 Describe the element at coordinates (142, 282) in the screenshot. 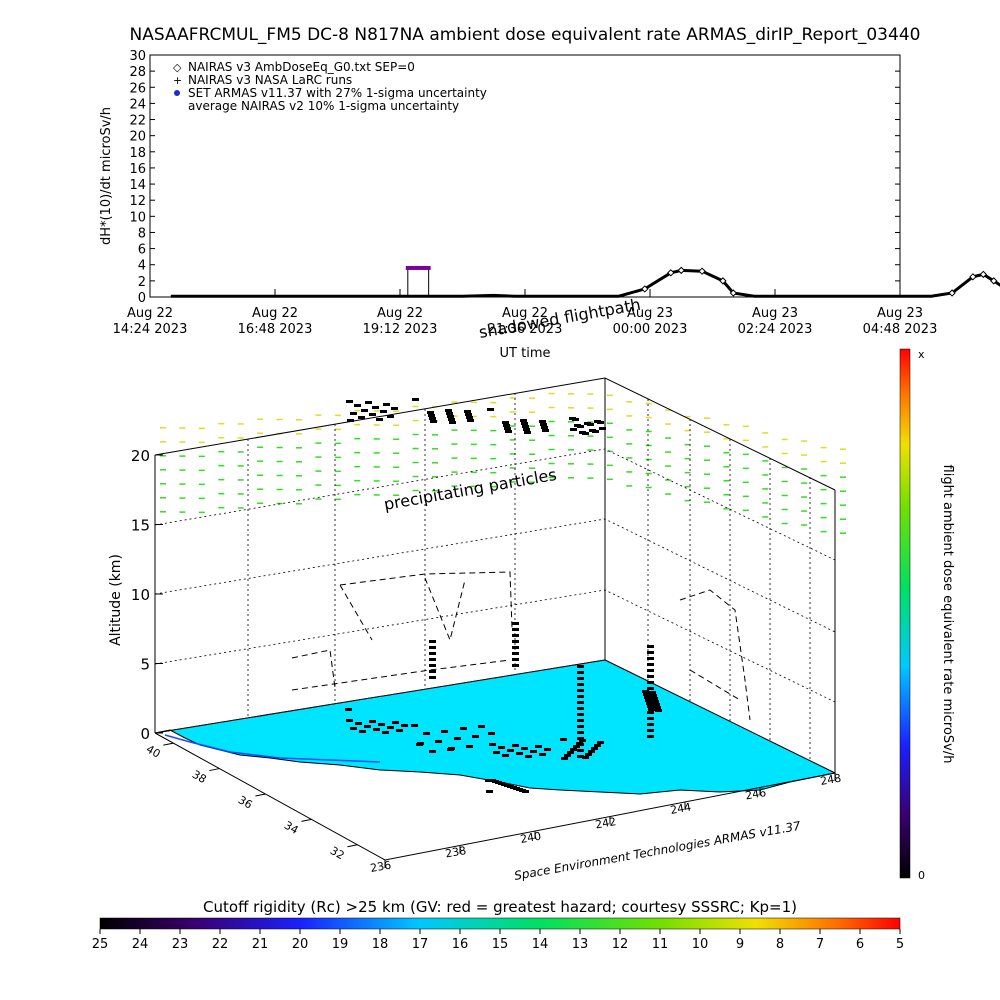

I see `timeseries-y-tick-label: 2` at that location.